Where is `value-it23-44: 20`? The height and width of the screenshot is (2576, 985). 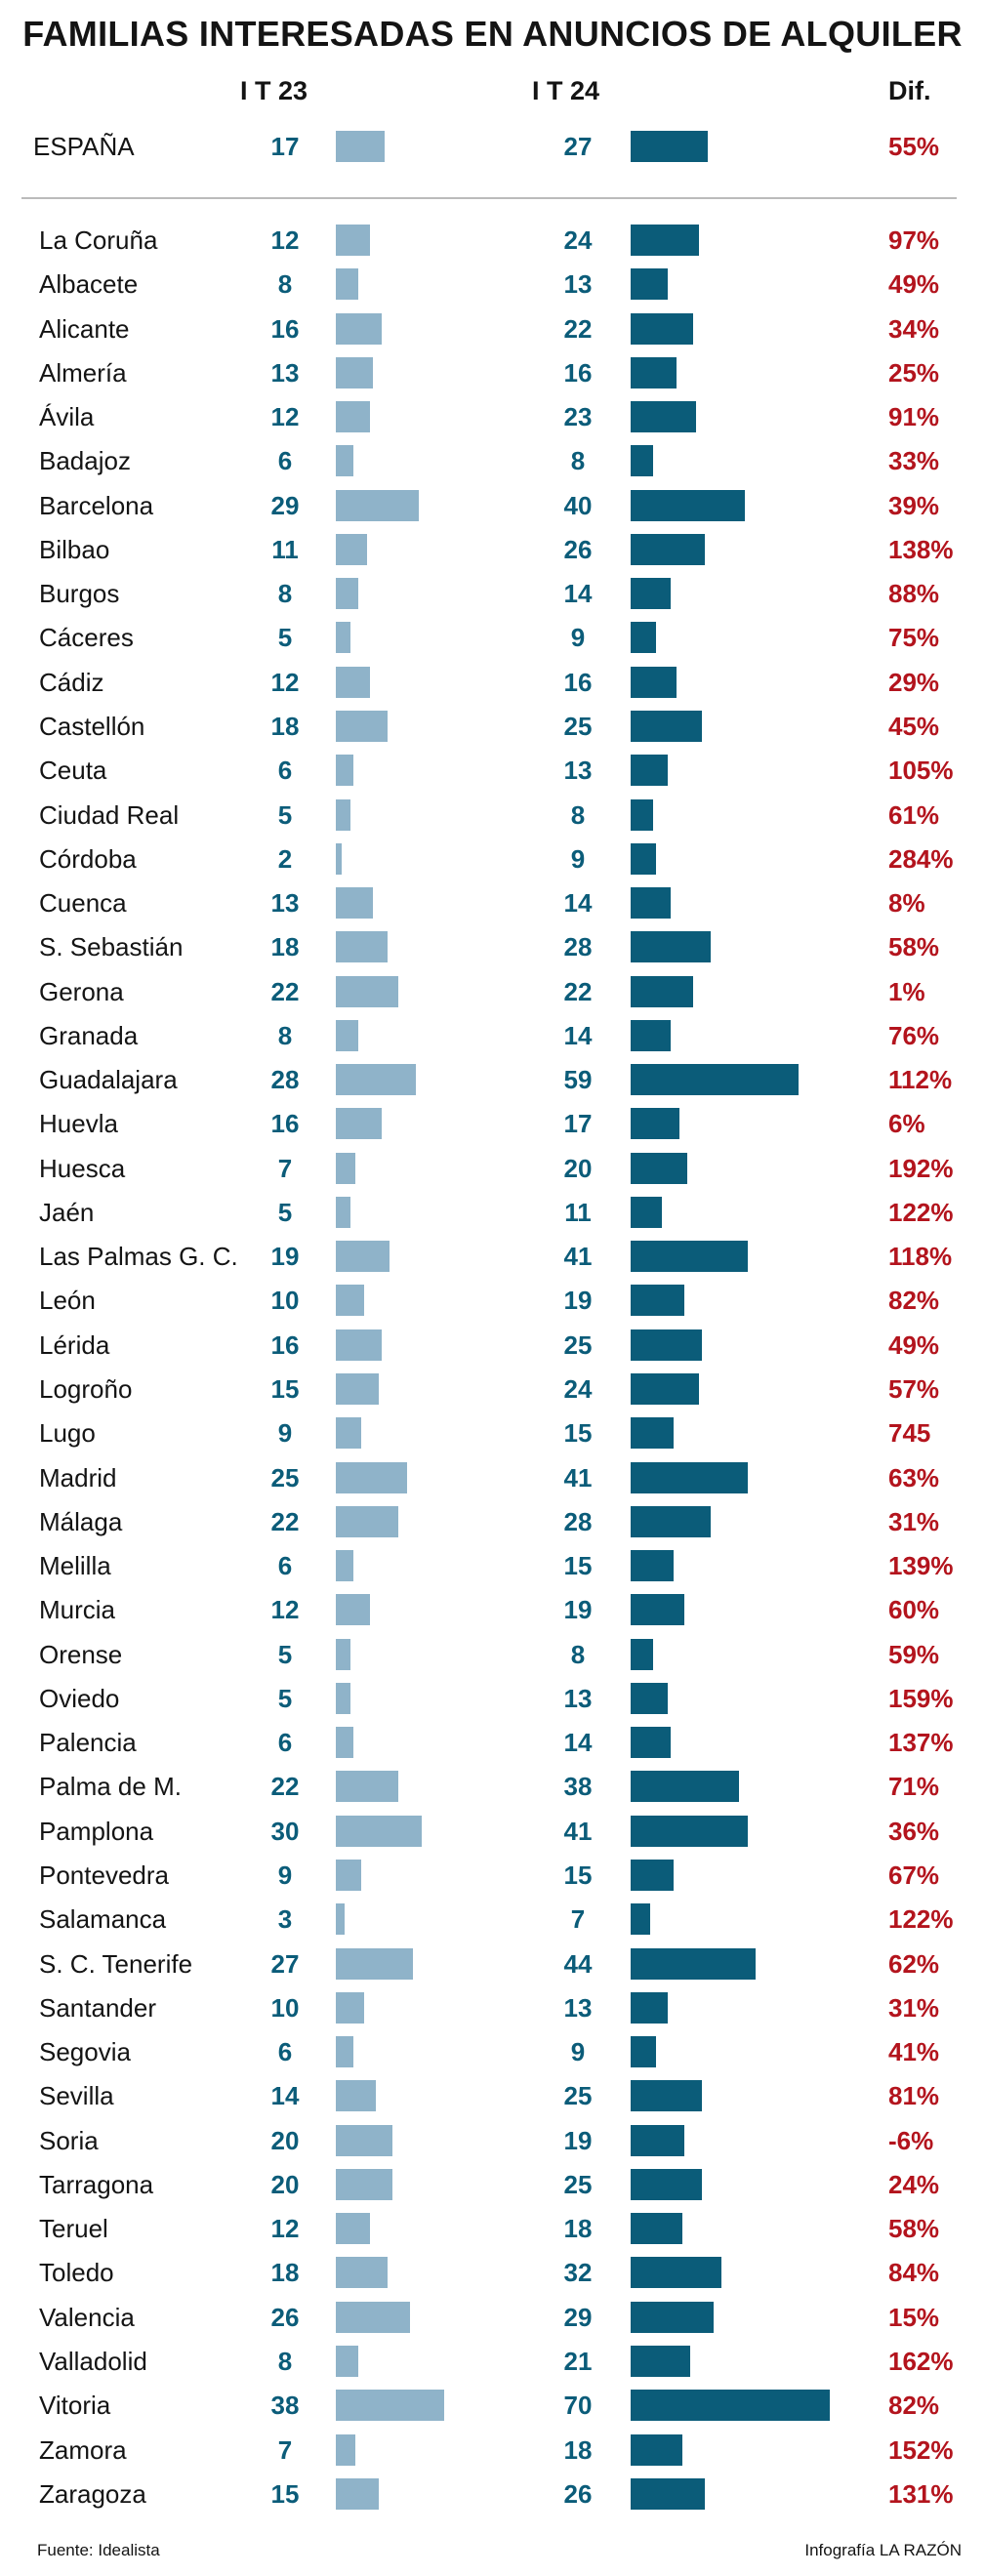
value-it23-44: 20 is located at coordinates (285, 2184).